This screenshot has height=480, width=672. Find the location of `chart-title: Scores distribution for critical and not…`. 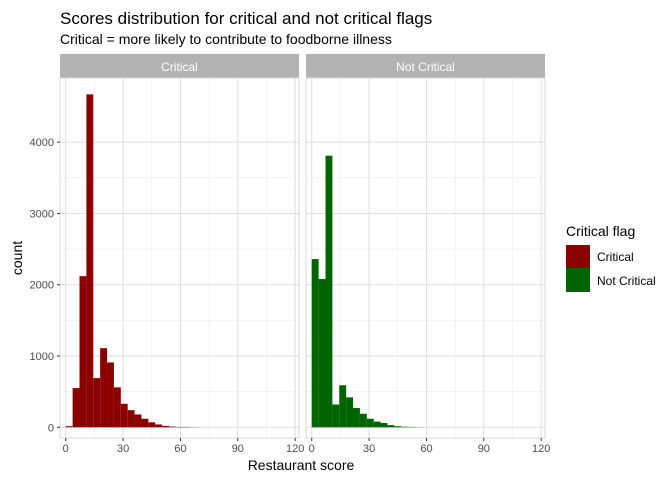

chart-title: Scores distribution for critical and not… is located at coordinates (246, 18).